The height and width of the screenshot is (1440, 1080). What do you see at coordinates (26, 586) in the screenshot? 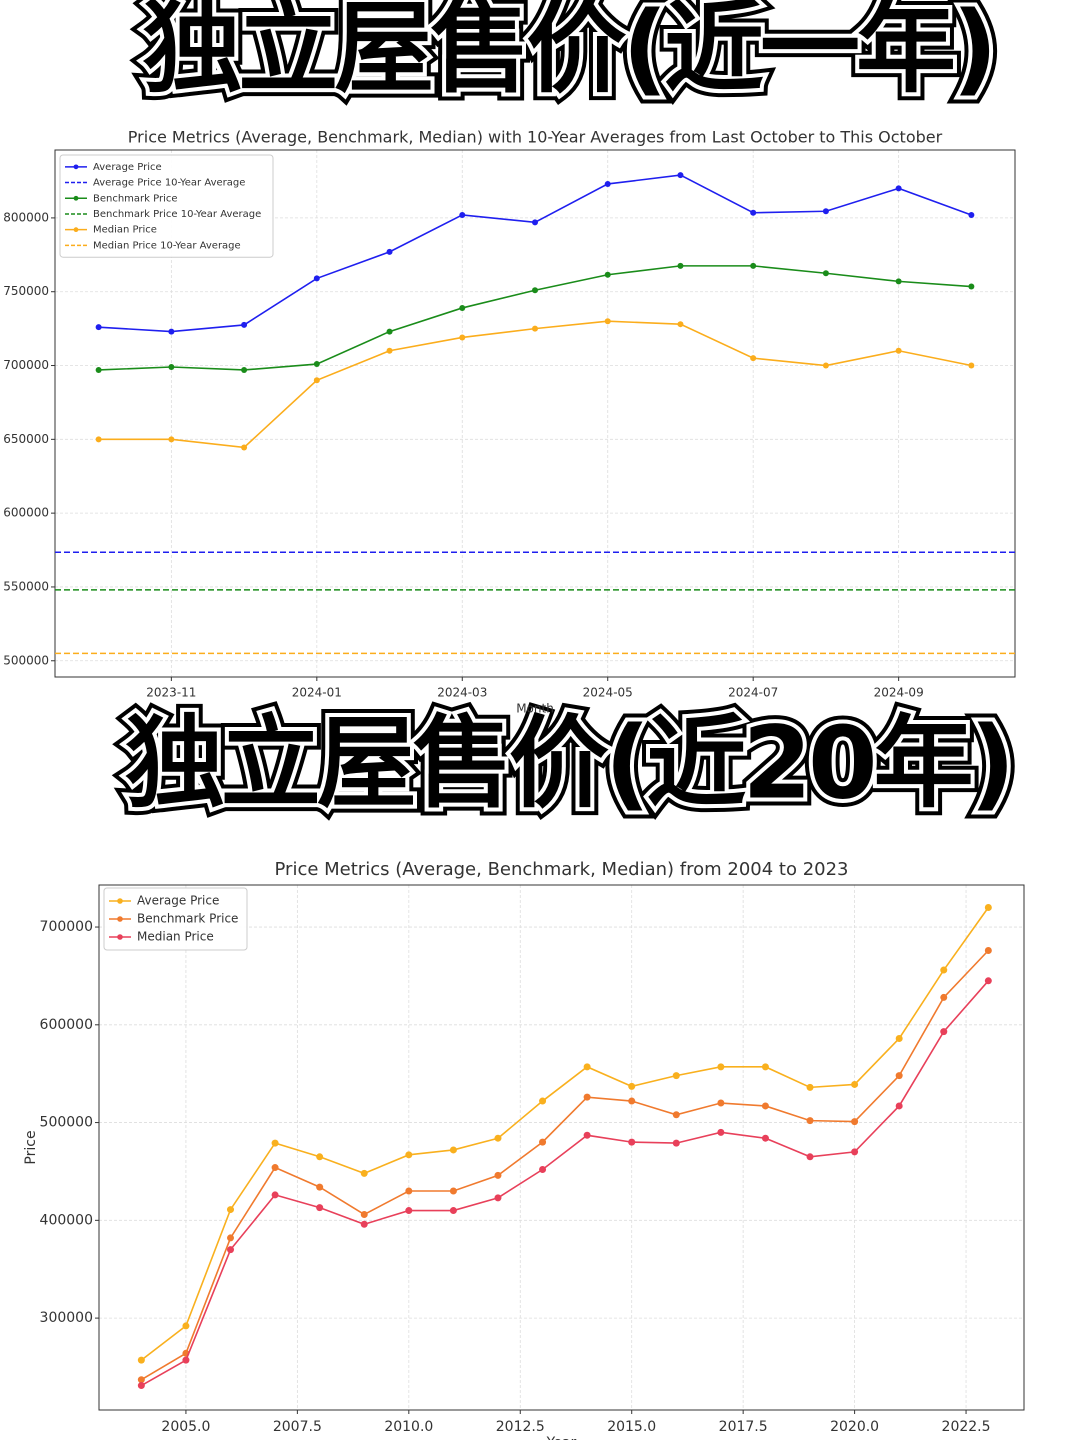
I see `y-tick-label: 550000` at bounding box center [26, 586].